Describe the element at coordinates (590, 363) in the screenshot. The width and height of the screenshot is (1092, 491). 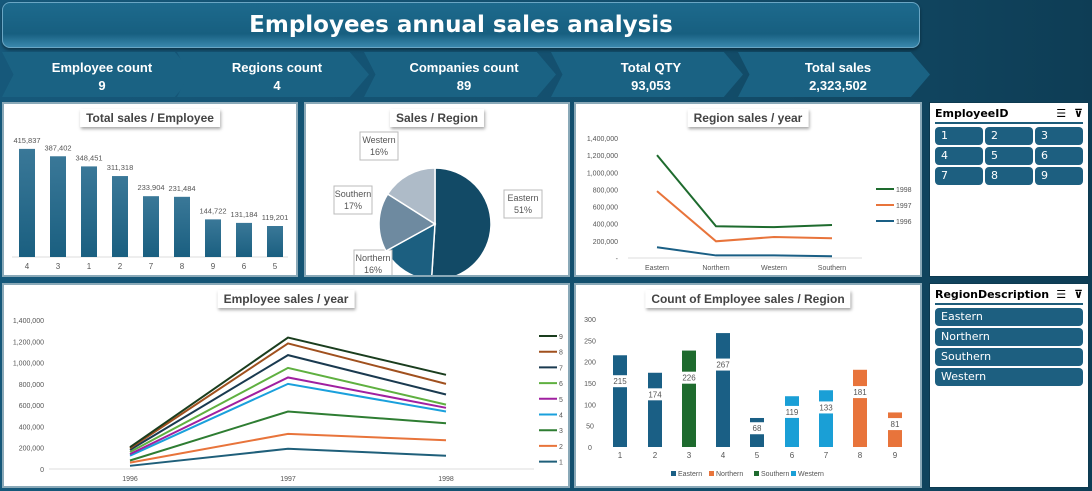
I see `y-tick-label: 200` at that location.